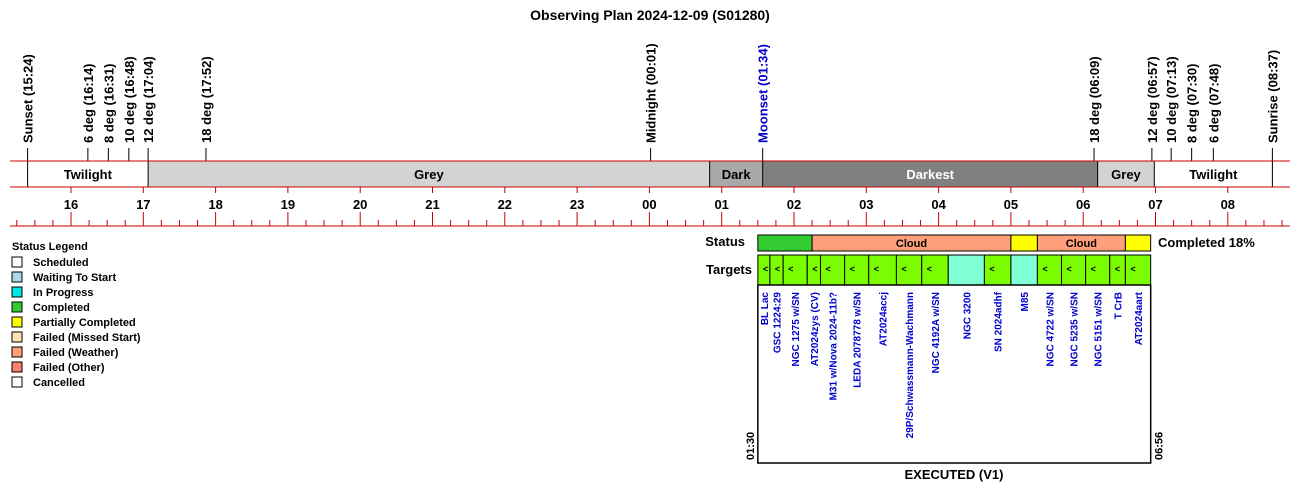  I want to click on legend-item-label: Partially Completed, so click(84, 323).